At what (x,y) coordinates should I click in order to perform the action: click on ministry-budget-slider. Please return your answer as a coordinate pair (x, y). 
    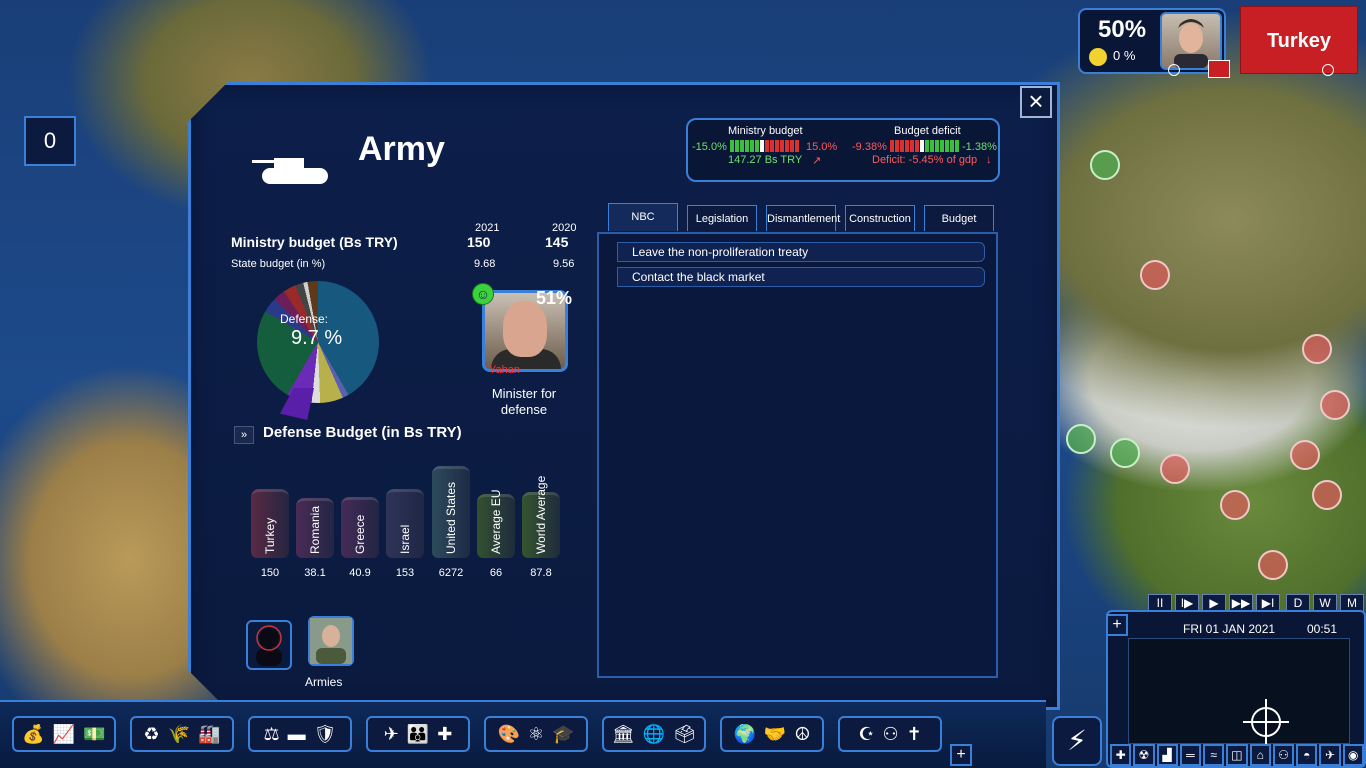
    Looking at the image, I should click on (764, 146).